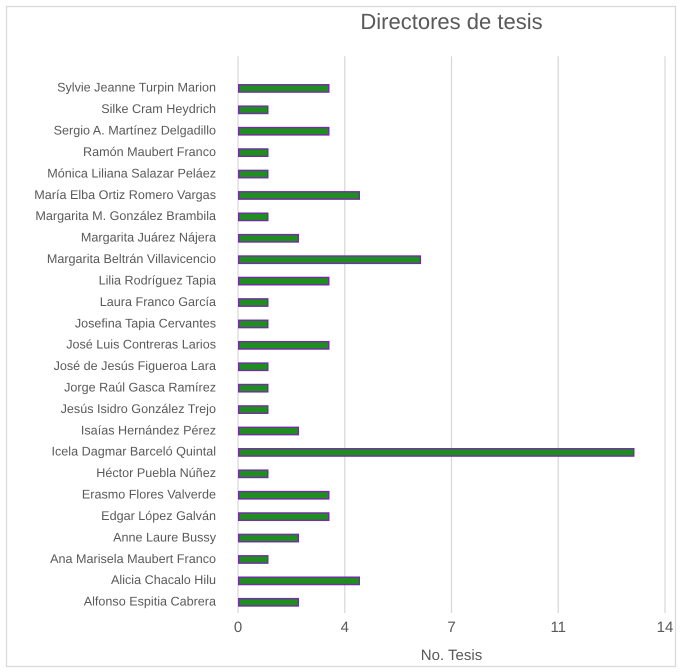 This screenshot has width=681, height=672. I want to click on y-tick-label: Josefina Tapia Cervantes, so click(145, 323).